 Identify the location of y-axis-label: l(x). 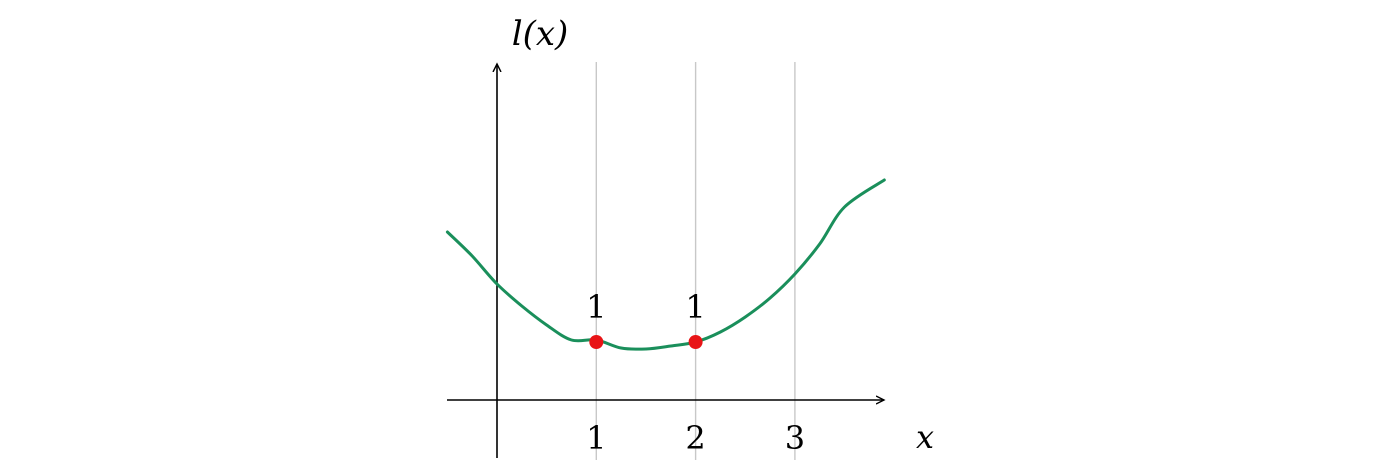
(540, 34).